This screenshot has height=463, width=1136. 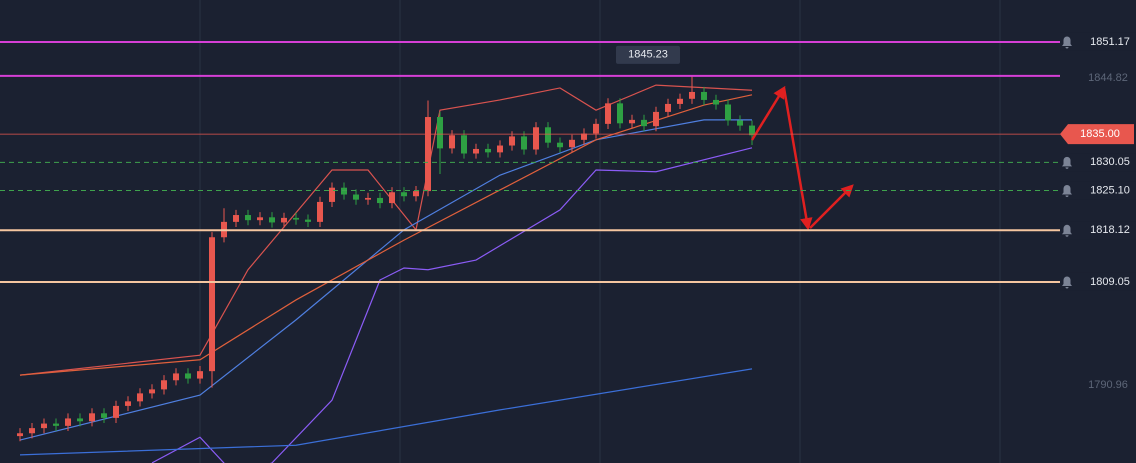 What do you see at coordinates (1110, 162) in the screenshot?
I see `level-label: 1830.05` at bounding box center [1110, 162].